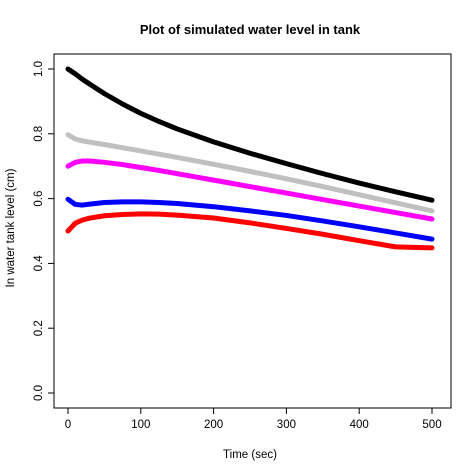 This screenshot has height=474, width=474. What do you see at coordinates (68, 425) in the screenshot?
I see `x-tick-label: 0` at bounding box center [68, 425].